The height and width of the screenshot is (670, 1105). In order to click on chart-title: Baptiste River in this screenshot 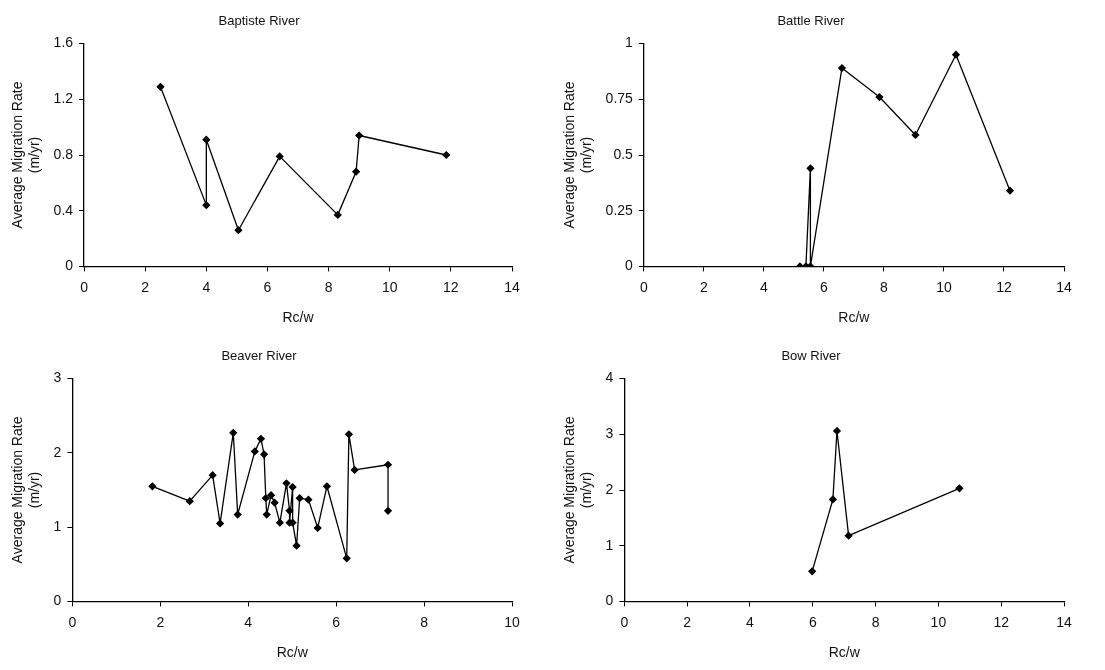, I will do `click(259, 21)`.